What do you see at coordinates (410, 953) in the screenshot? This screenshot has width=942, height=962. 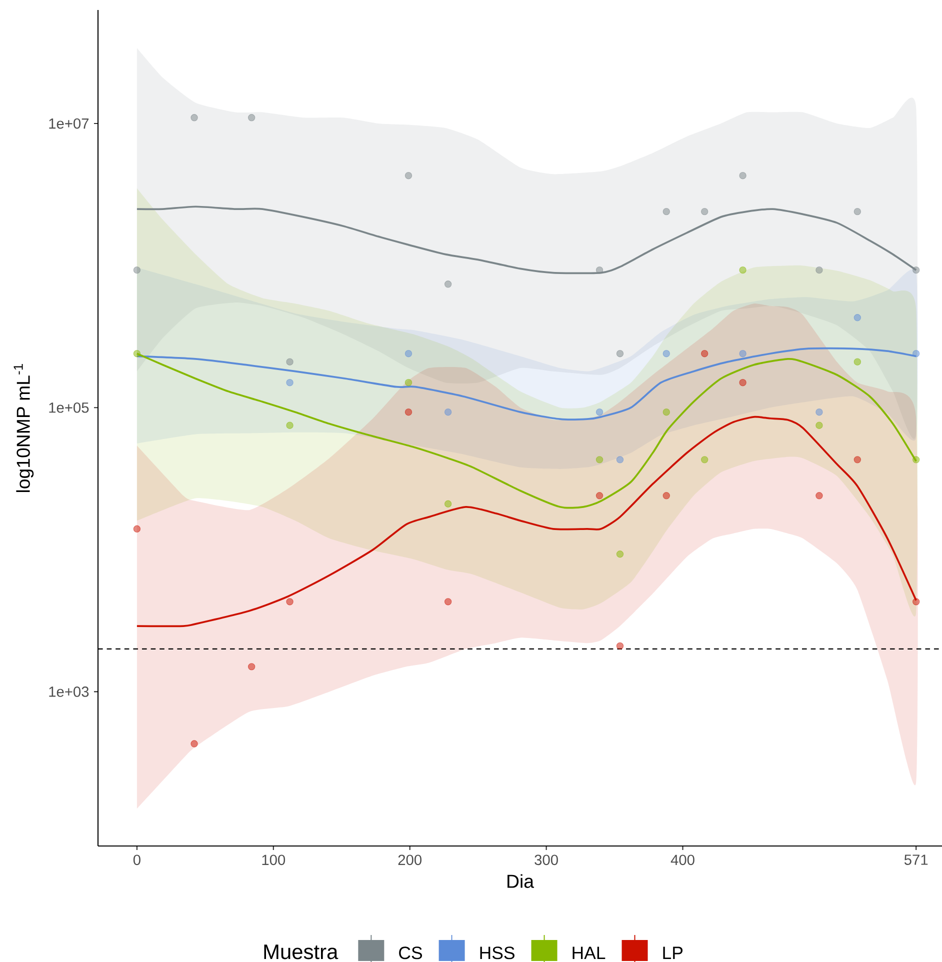 I see `legend-label: CS` at bounding box center [410, 953].